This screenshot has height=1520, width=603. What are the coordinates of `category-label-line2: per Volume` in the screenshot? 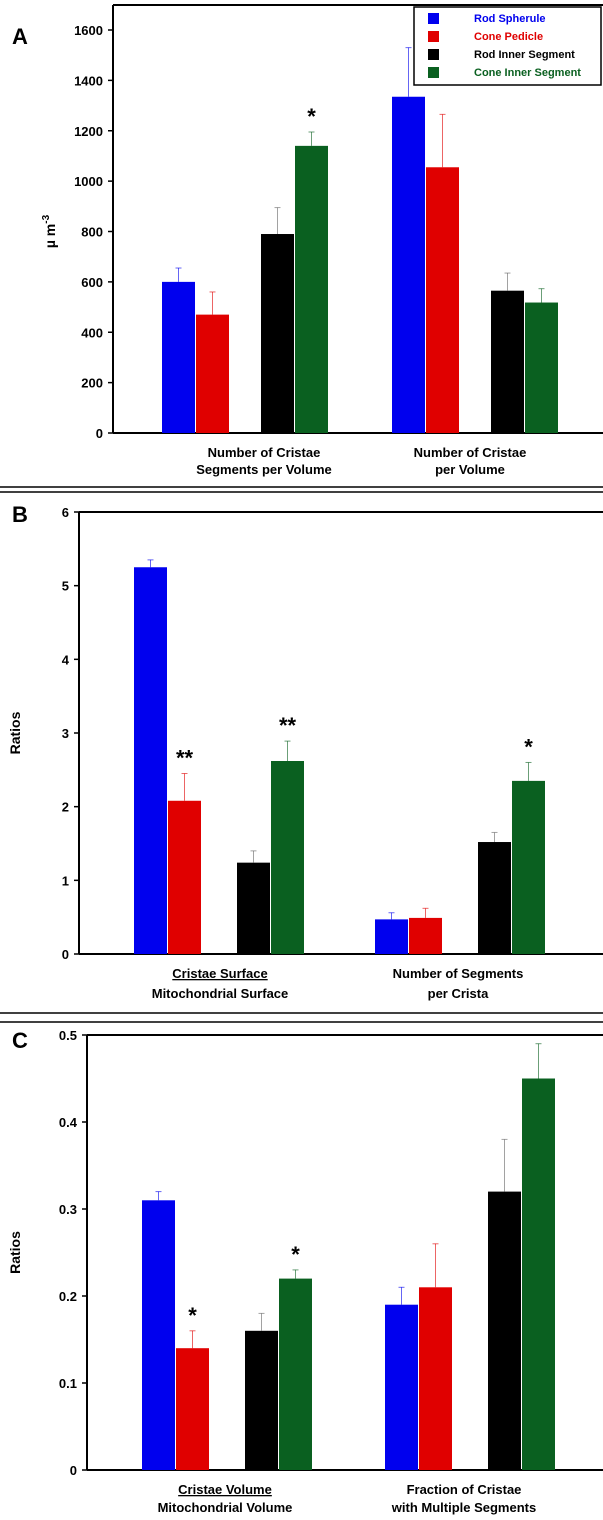 It's located at (470, 469).